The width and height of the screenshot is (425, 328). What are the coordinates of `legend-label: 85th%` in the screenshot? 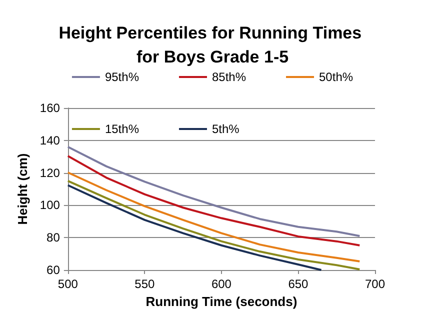 It's located at (229, 77).